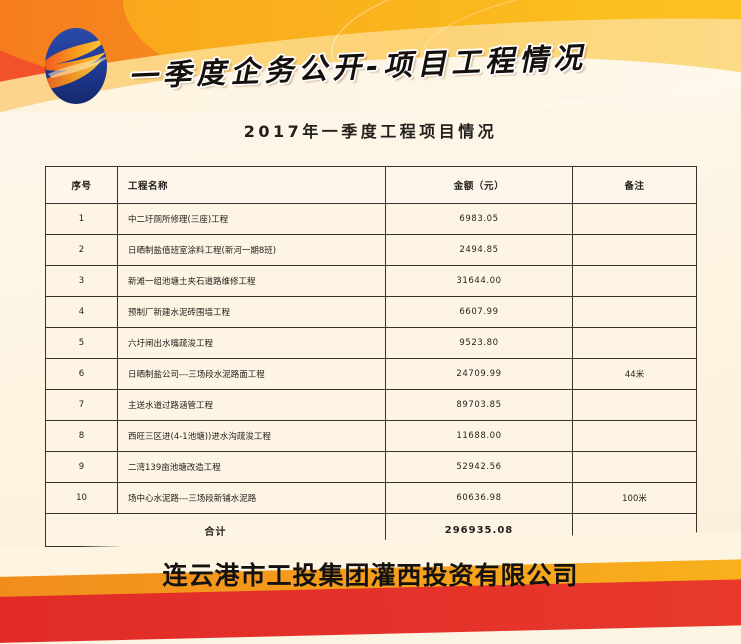 This screenshot has height=644, width=741. I want to click on header-amount: 金额（元）, so click(479, 185).